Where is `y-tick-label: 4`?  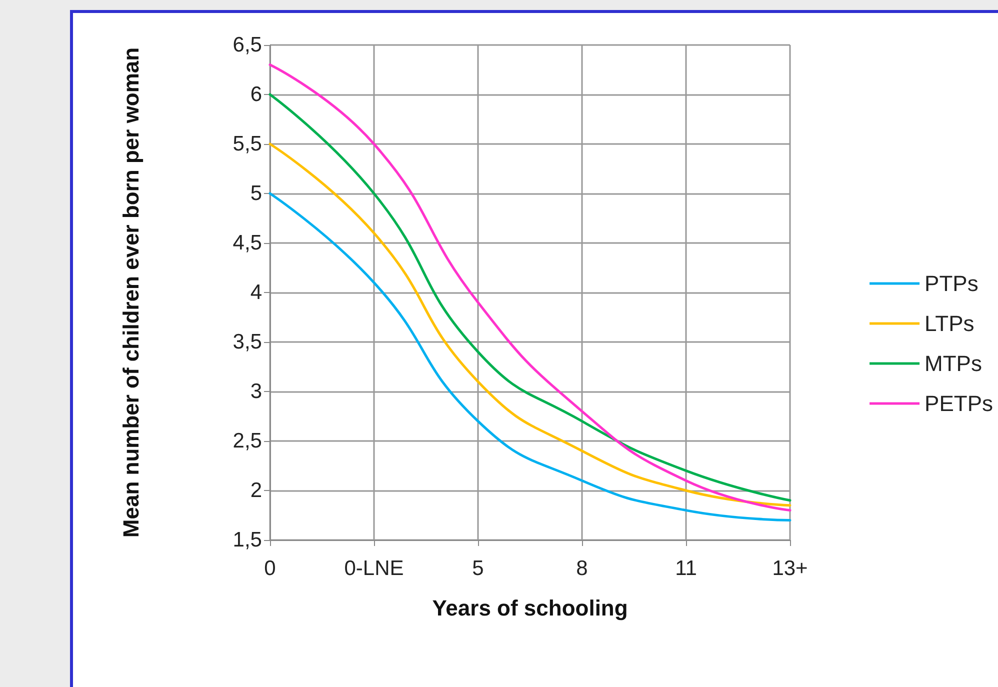 y-tick-label: 4 is located at coordinates (256, 292).